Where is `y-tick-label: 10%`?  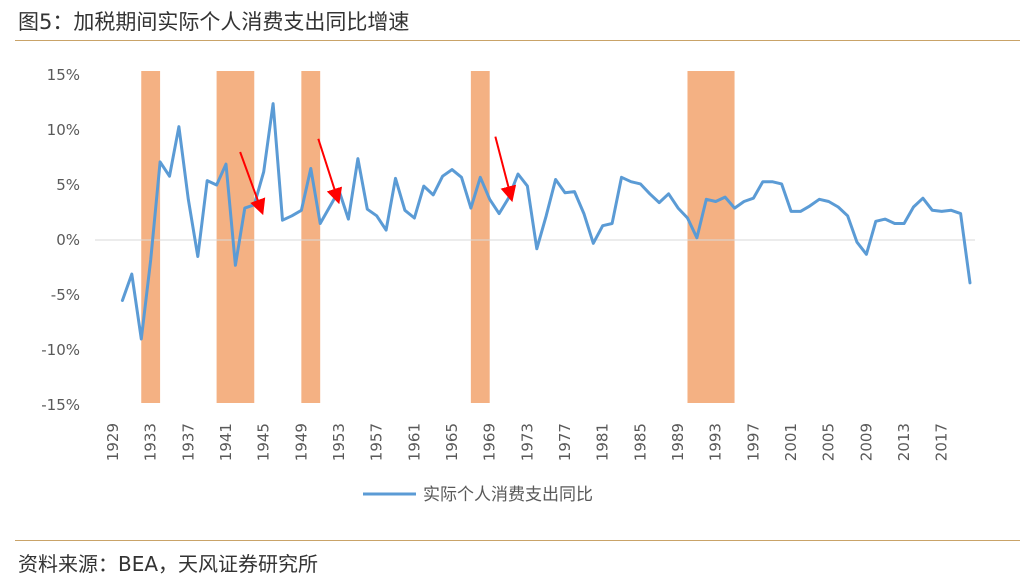
y-tick-label: 10% is located at coordinates (63, 130).